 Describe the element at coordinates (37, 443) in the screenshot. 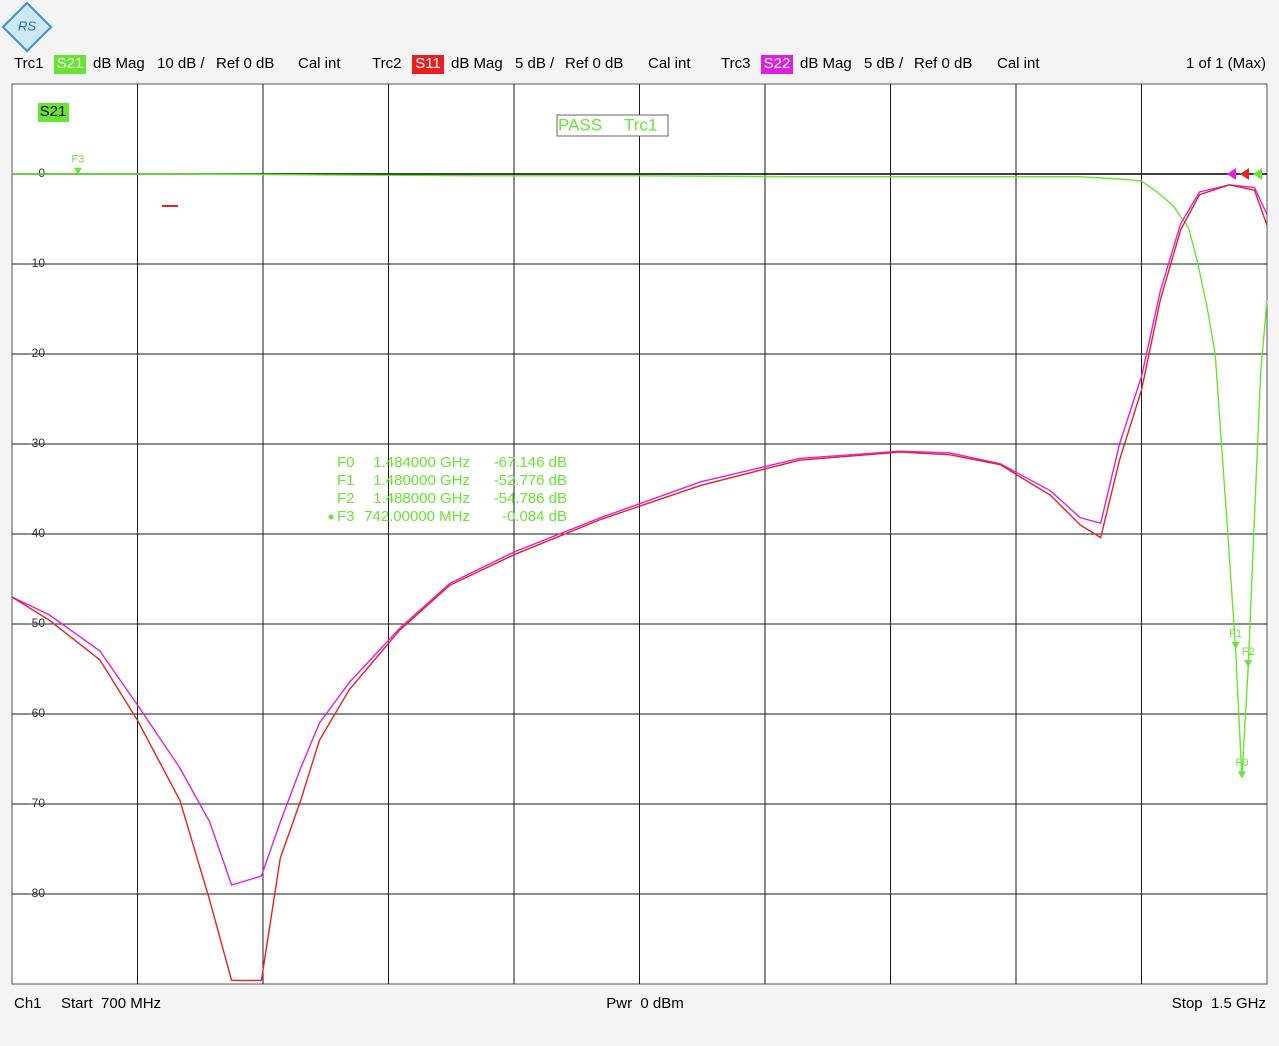

I see `y-tick-label: -30` at that location.